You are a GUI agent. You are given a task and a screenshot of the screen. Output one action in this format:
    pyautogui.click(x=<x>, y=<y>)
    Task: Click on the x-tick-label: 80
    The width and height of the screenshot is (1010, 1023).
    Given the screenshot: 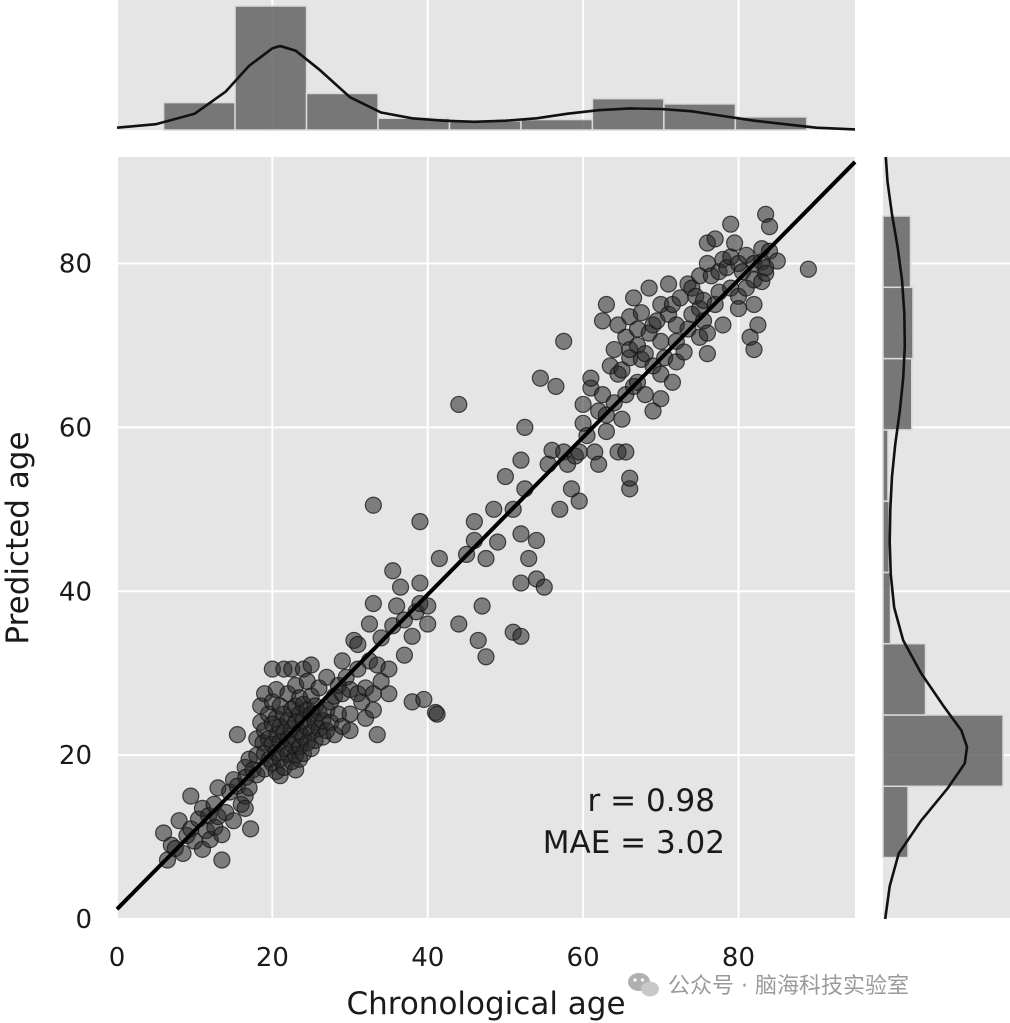 What is the action you would take?
    pyautogui.click(x=738, y=958)
    